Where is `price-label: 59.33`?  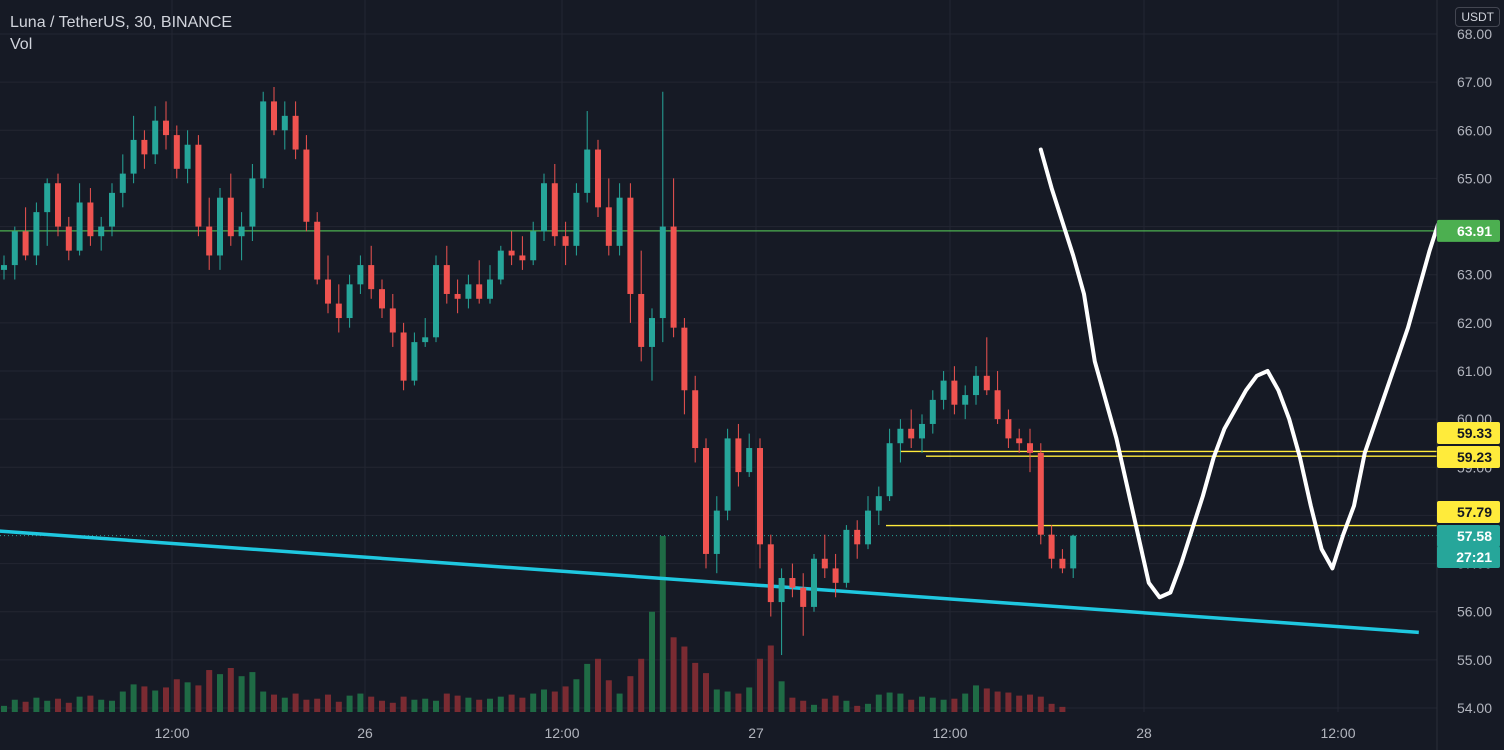 price-label: 59.33 is located at coordinates (1474, 433).